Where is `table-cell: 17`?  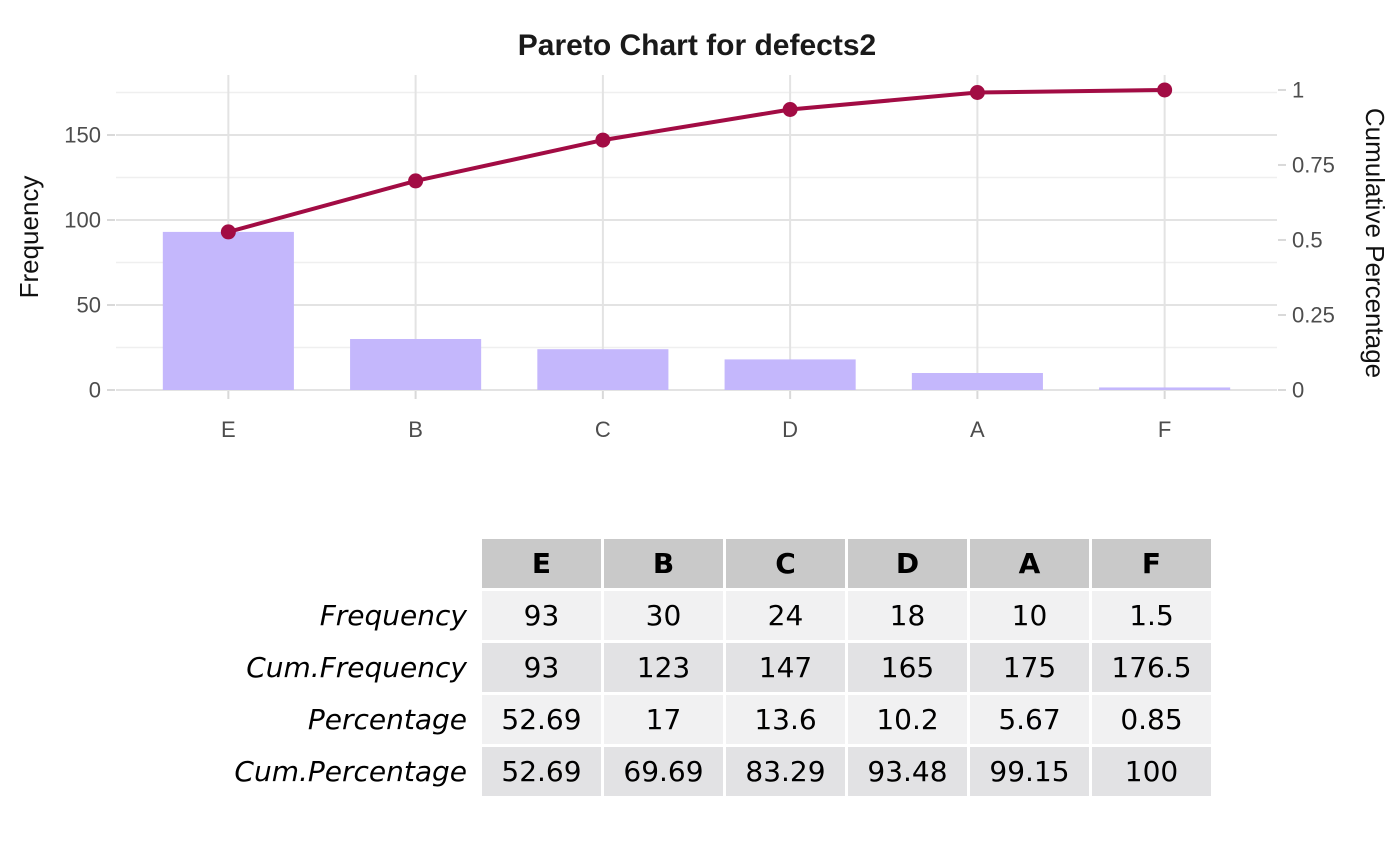
table-cell: 17 is located at coordinates (663, 719).